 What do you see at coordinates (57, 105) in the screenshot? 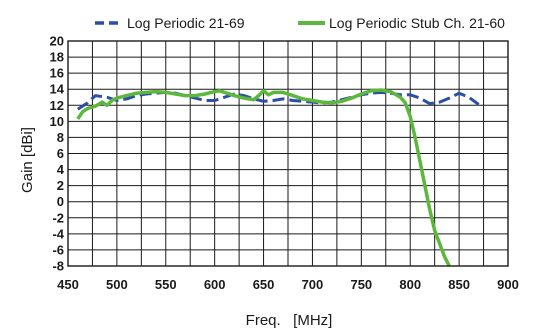
I see `y-tick-label: 12` at bounding box center [57, 105].